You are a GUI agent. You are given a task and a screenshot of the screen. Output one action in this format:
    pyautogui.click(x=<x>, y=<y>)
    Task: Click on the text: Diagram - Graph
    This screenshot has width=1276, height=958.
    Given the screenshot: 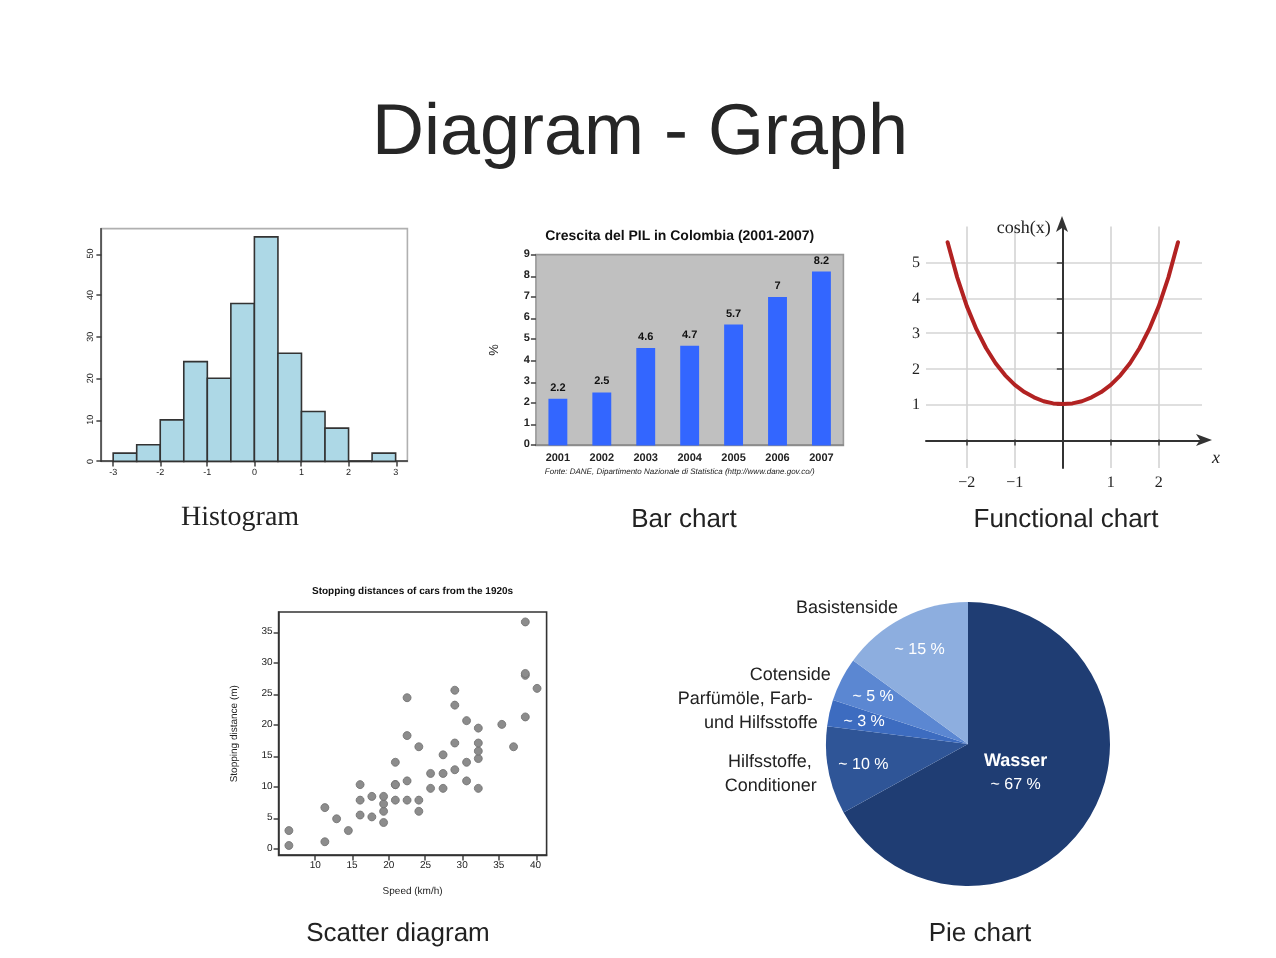 What is the action you would take?
    pyautogui.click(x=640, y=130)
    